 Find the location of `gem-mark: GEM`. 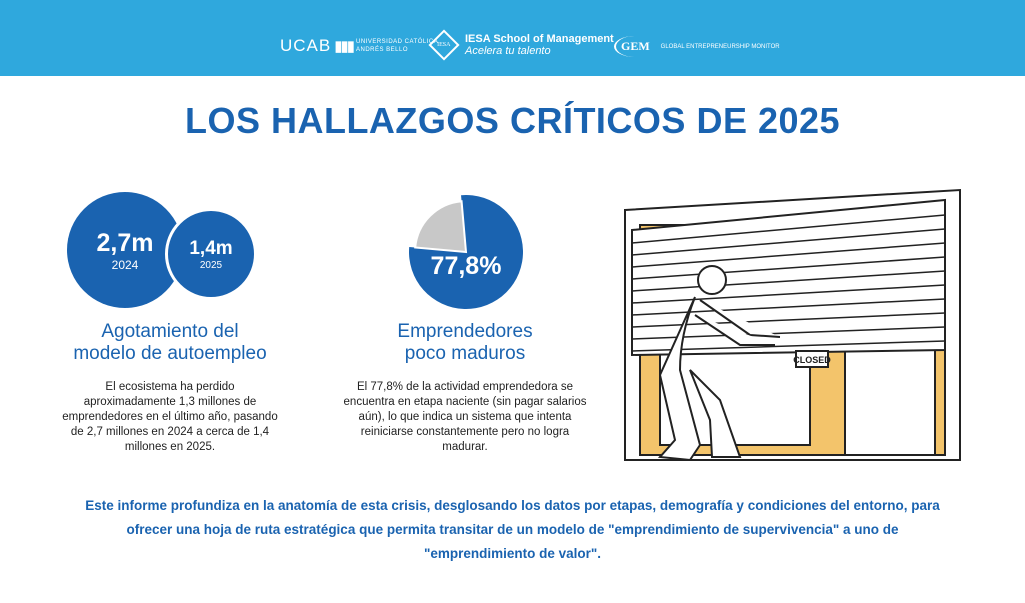

gem-mark: GEM is located at coordinates (634, 46).